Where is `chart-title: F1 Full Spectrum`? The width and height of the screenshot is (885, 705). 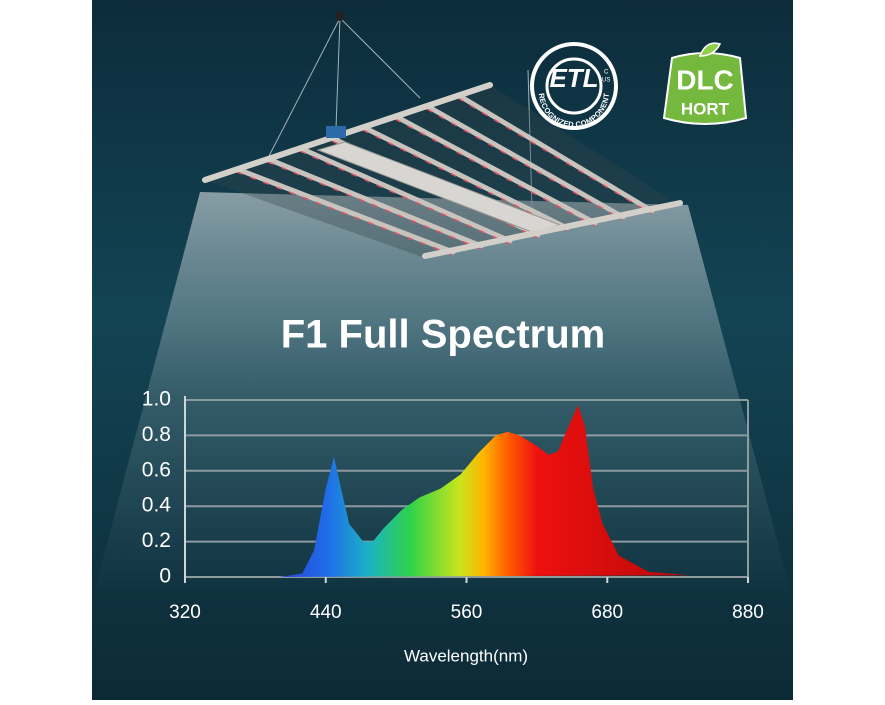 chart-title: F1 Full Spectrum is located at coordinates (443, 335).